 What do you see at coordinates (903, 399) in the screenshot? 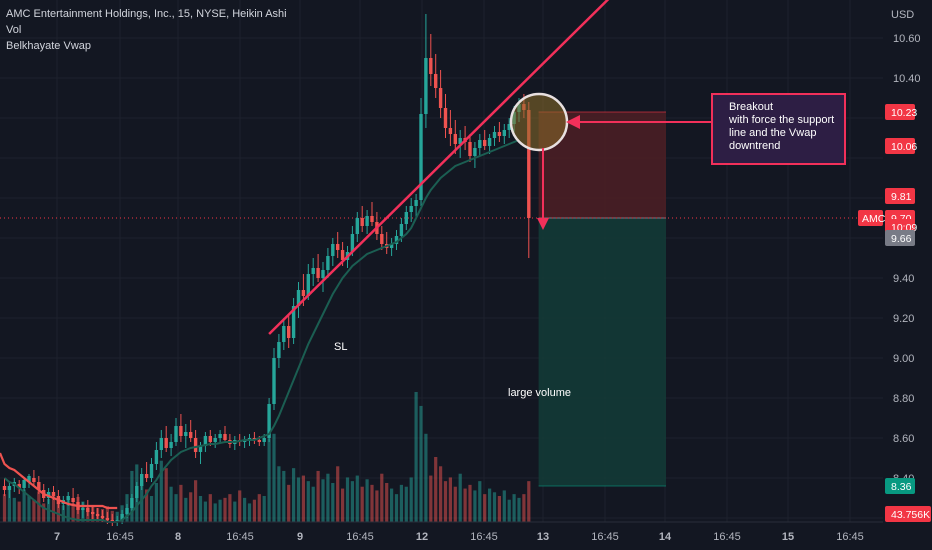
I see `price-tick-label: 8.80` at bounding box center [903, 399].